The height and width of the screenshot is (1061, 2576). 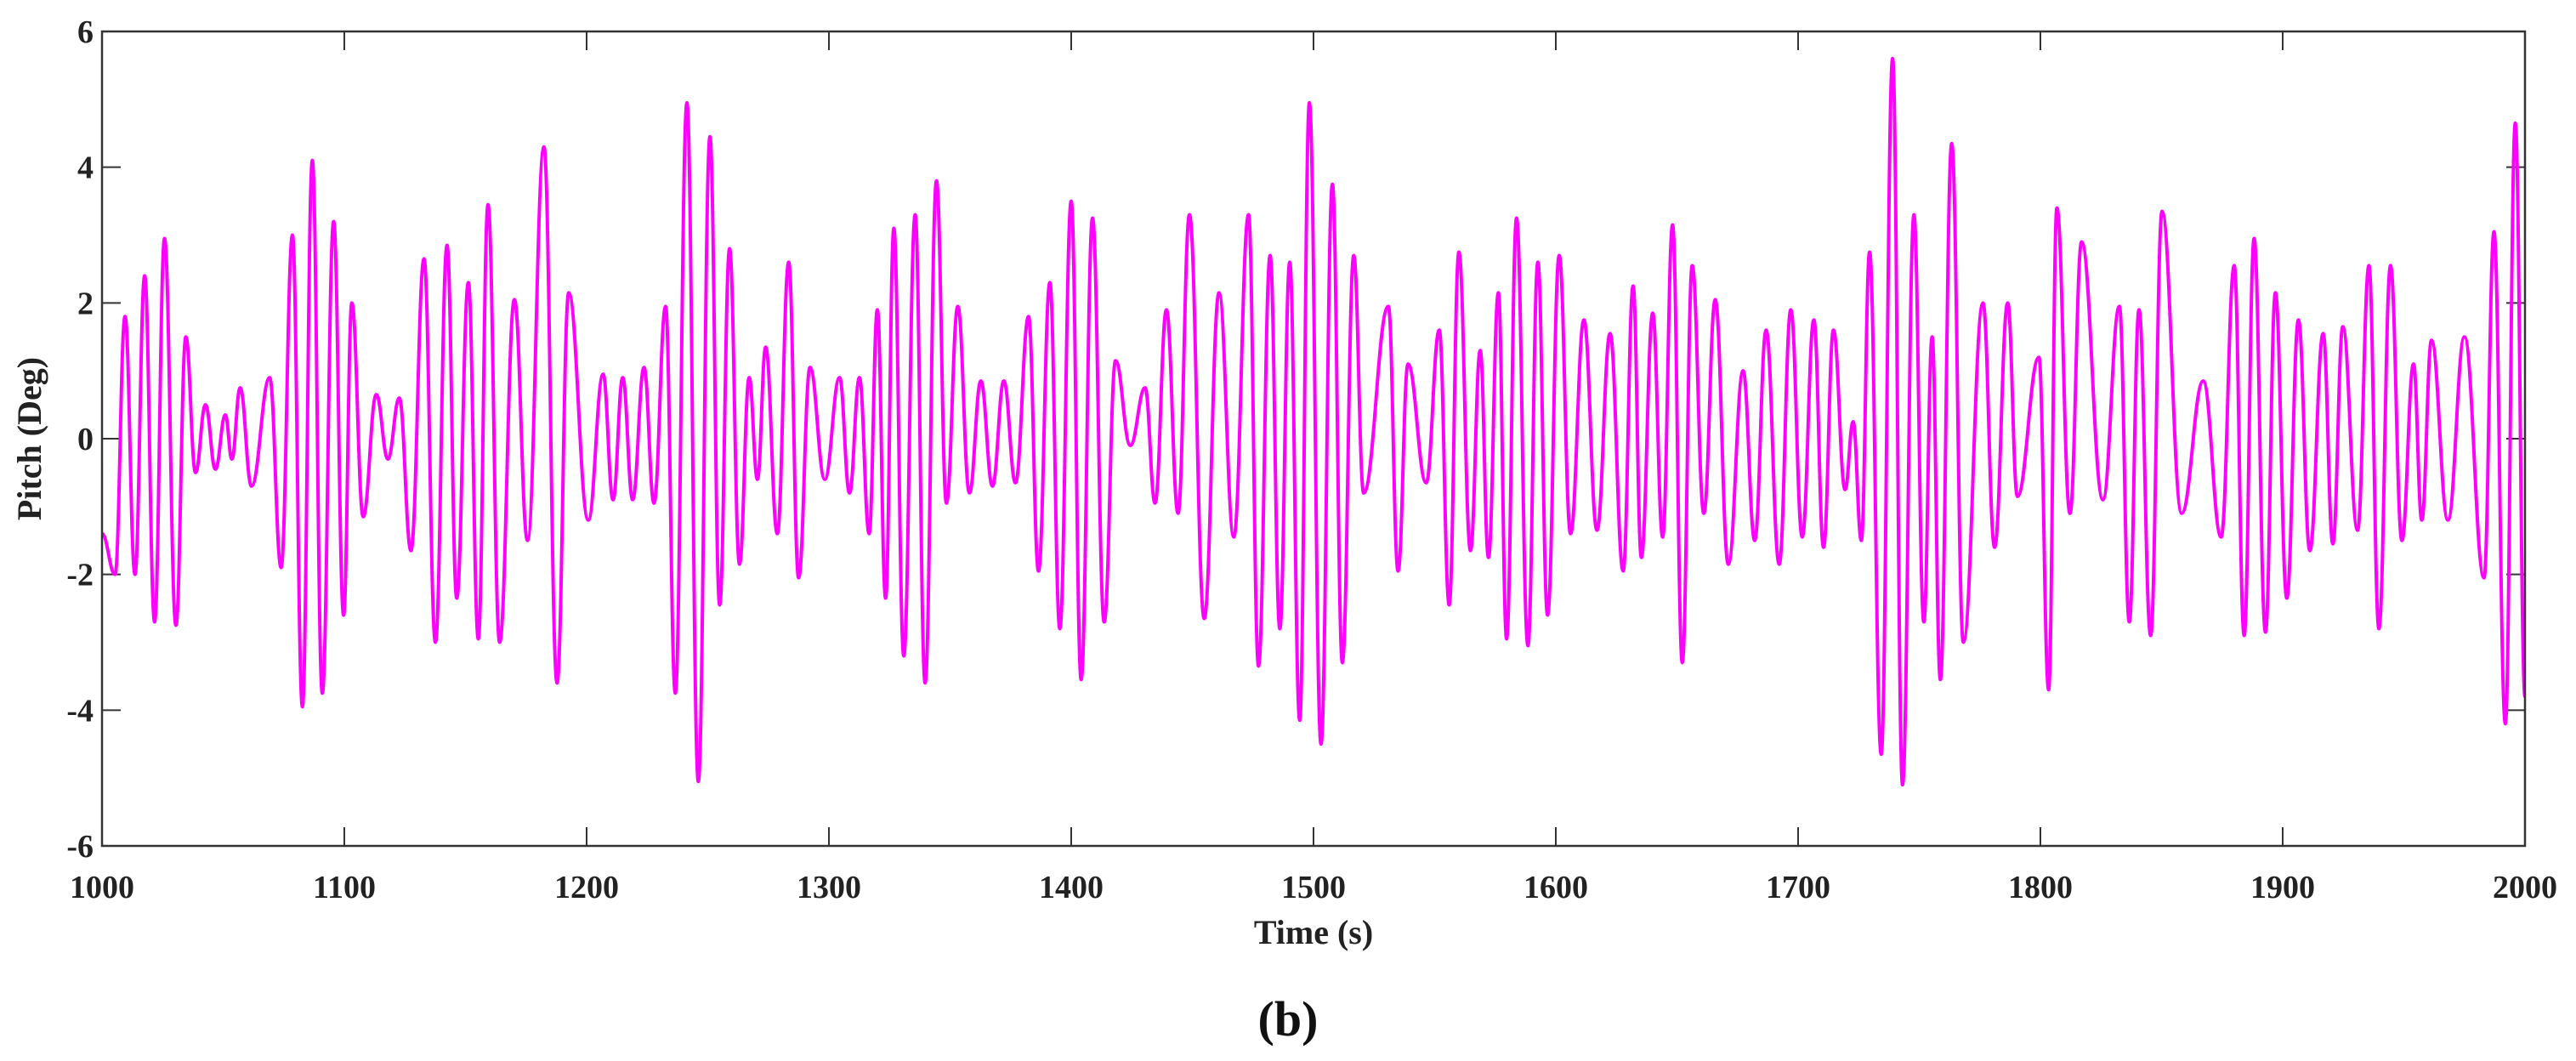 What do you see at coordinates (345, 887) in the screenshot?
I see `x-tick-label: 1100` at bounding box center [345, 887].